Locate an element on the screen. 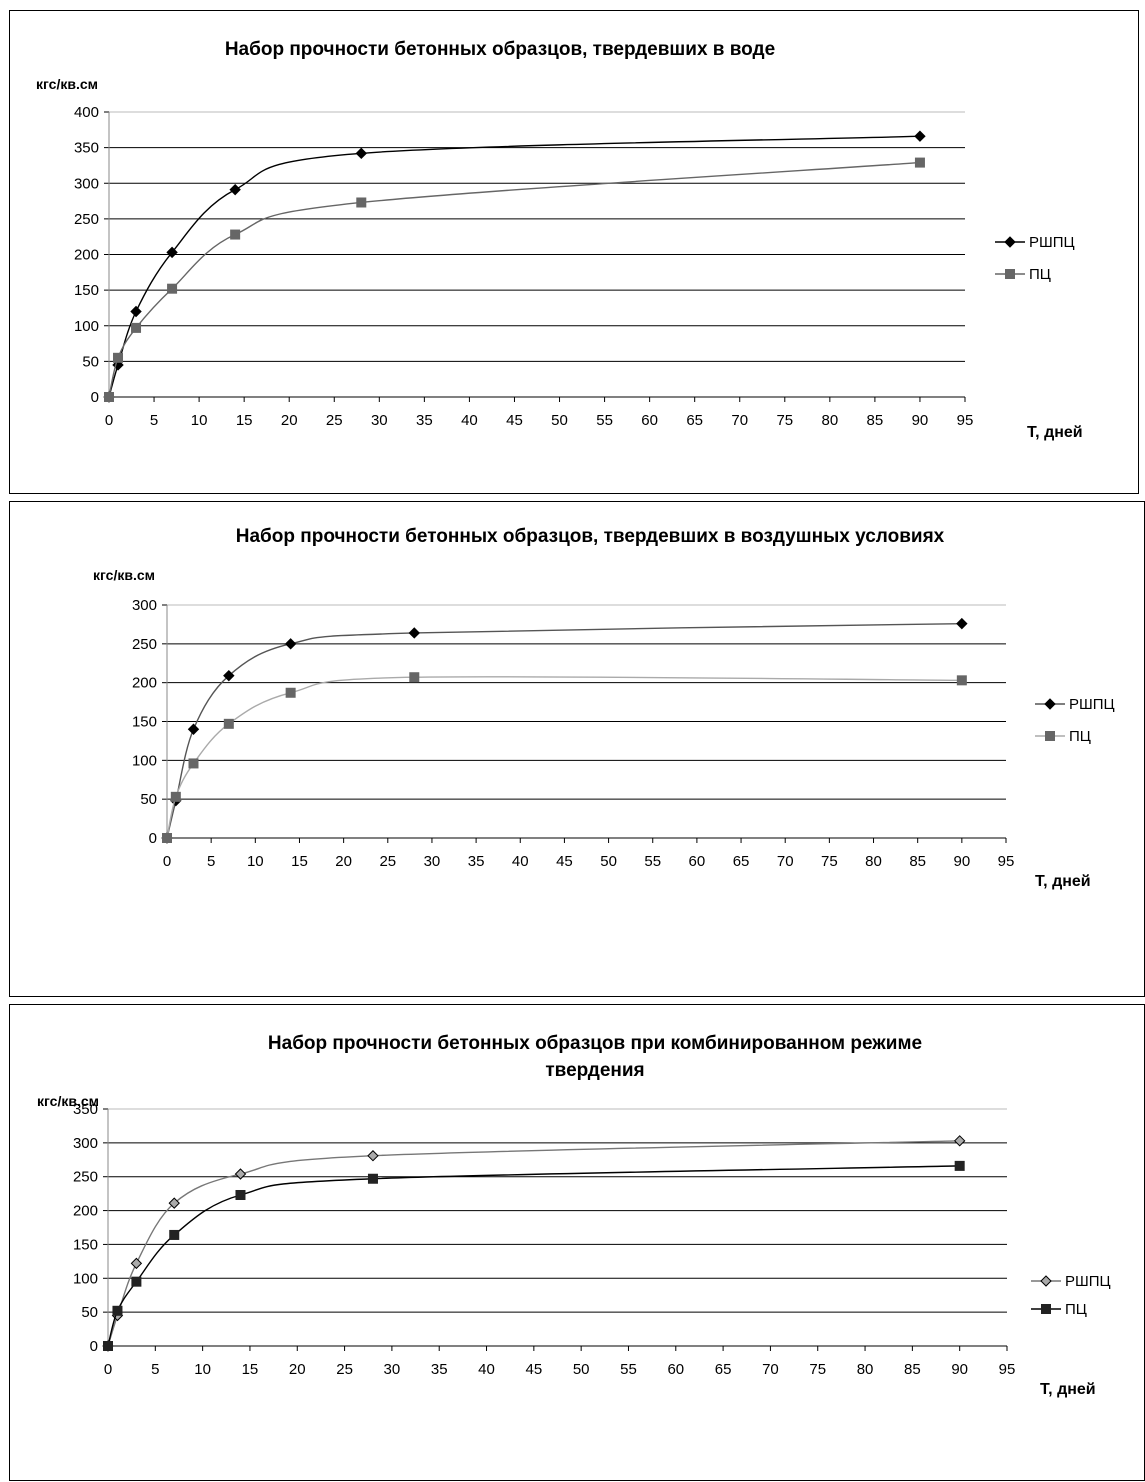 This screenshot has height=1482, width=1145. y-tick-label: 0 is located at coordinates (95, 397).